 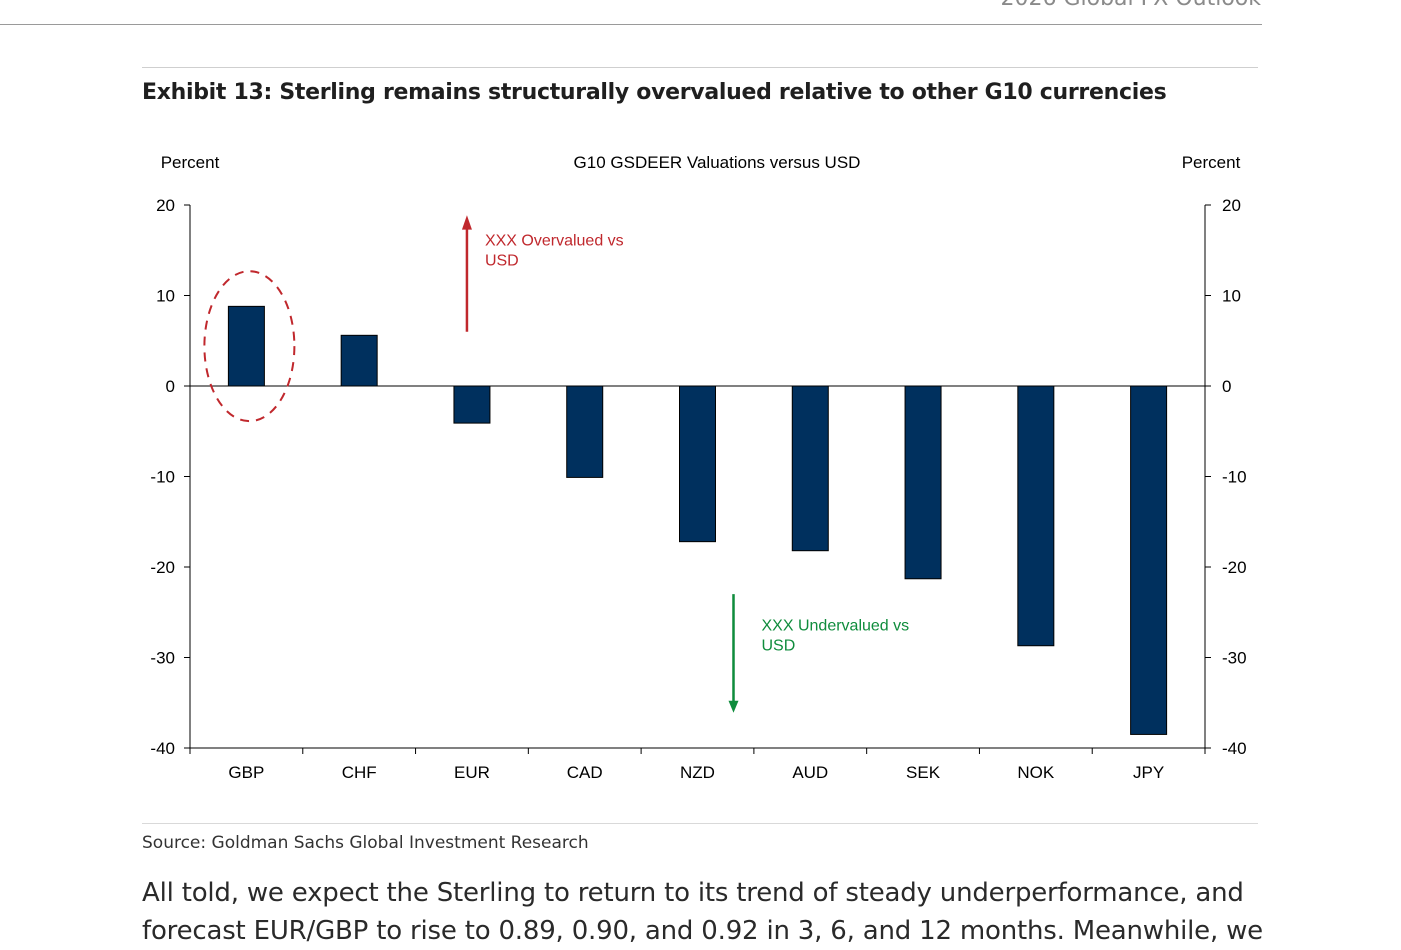 I want to click on x-tick-label-sek: SEK, so click(x=923, y=772).